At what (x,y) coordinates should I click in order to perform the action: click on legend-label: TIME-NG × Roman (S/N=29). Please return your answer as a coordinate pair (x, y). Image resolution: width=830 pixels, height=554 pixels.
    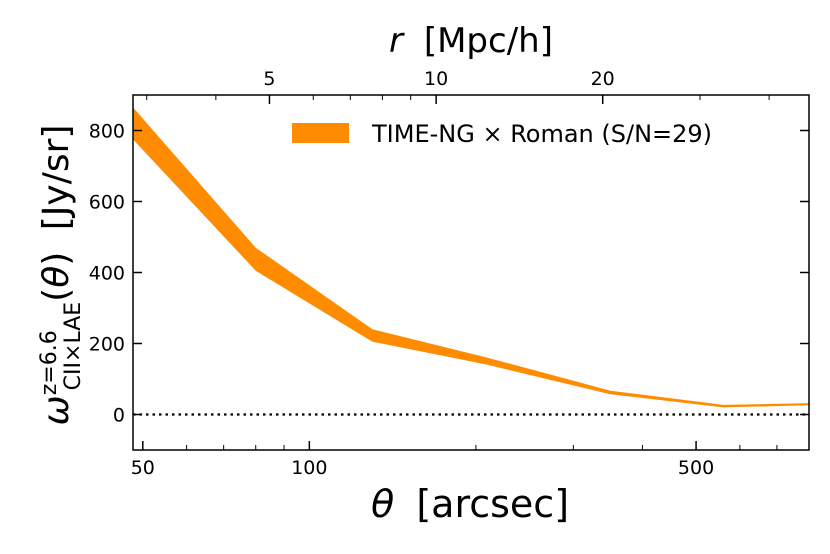
    Looking at the image, I should click on (541, 134).